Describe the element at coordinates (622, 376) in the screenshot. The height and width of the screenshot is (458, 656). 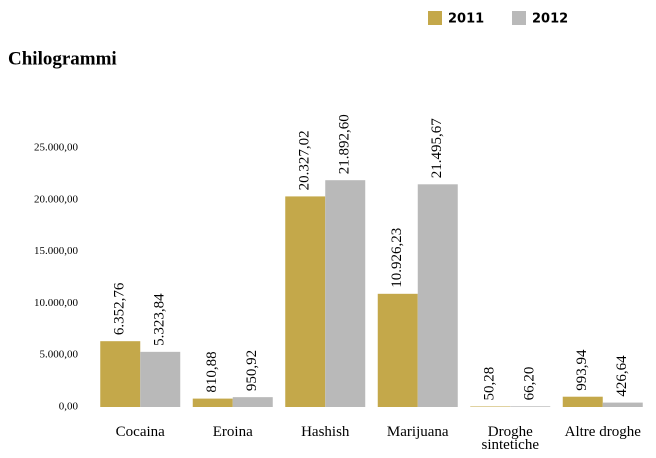
I see `value-label: 426,64` at that location.